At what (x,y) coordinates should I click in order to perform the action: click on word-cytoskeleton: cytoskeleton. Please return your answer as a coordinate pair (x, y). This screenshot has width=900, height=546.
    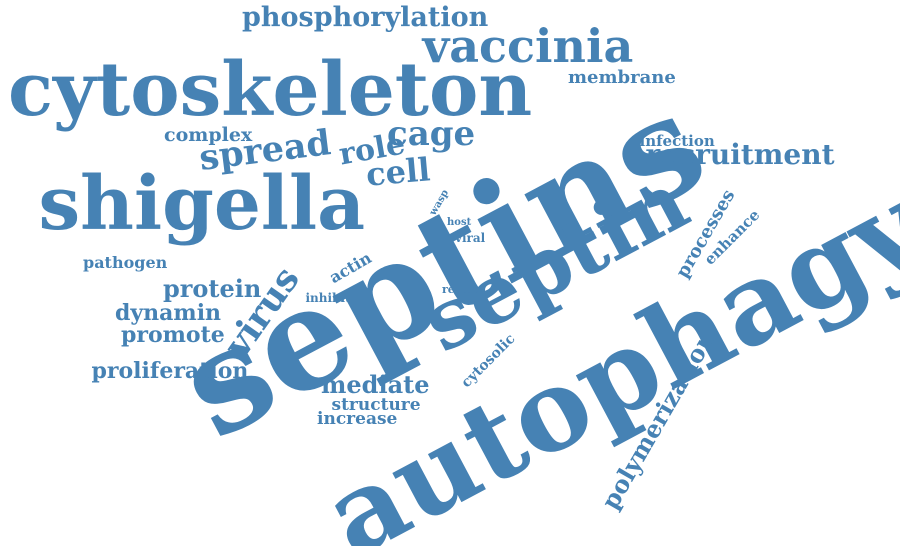
    Looking at the image, I should click on (270, 90).